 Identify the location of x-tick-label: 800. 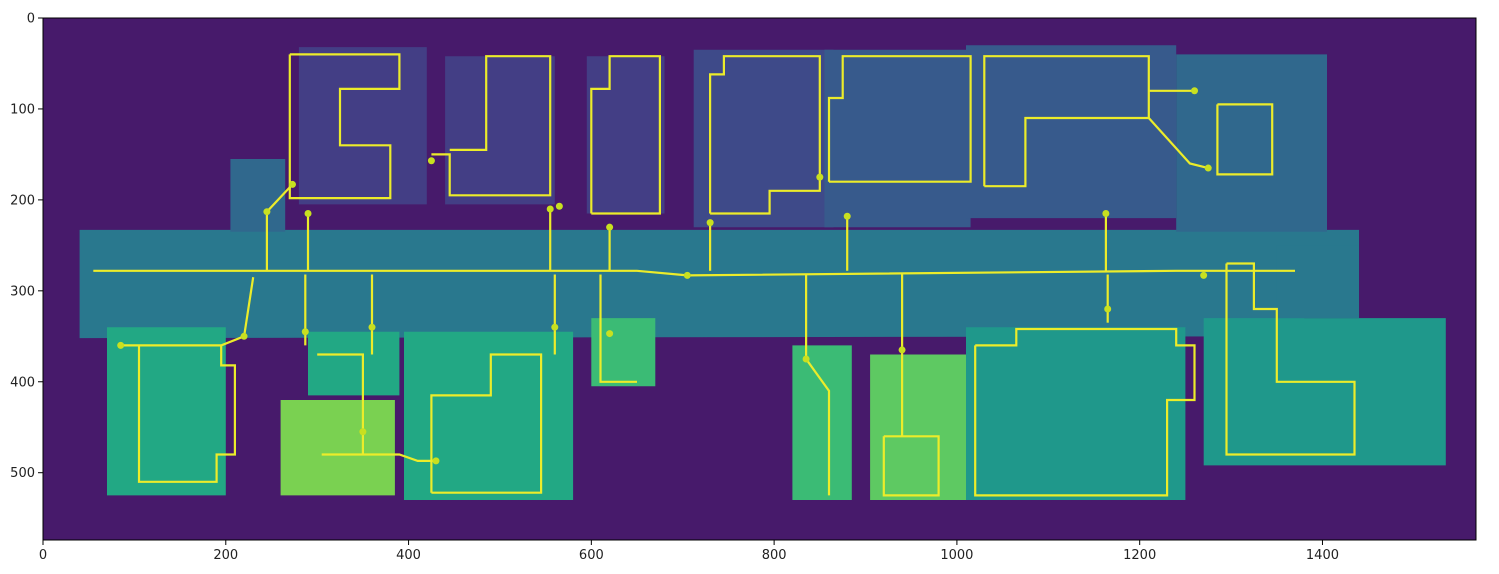
(774, 555).